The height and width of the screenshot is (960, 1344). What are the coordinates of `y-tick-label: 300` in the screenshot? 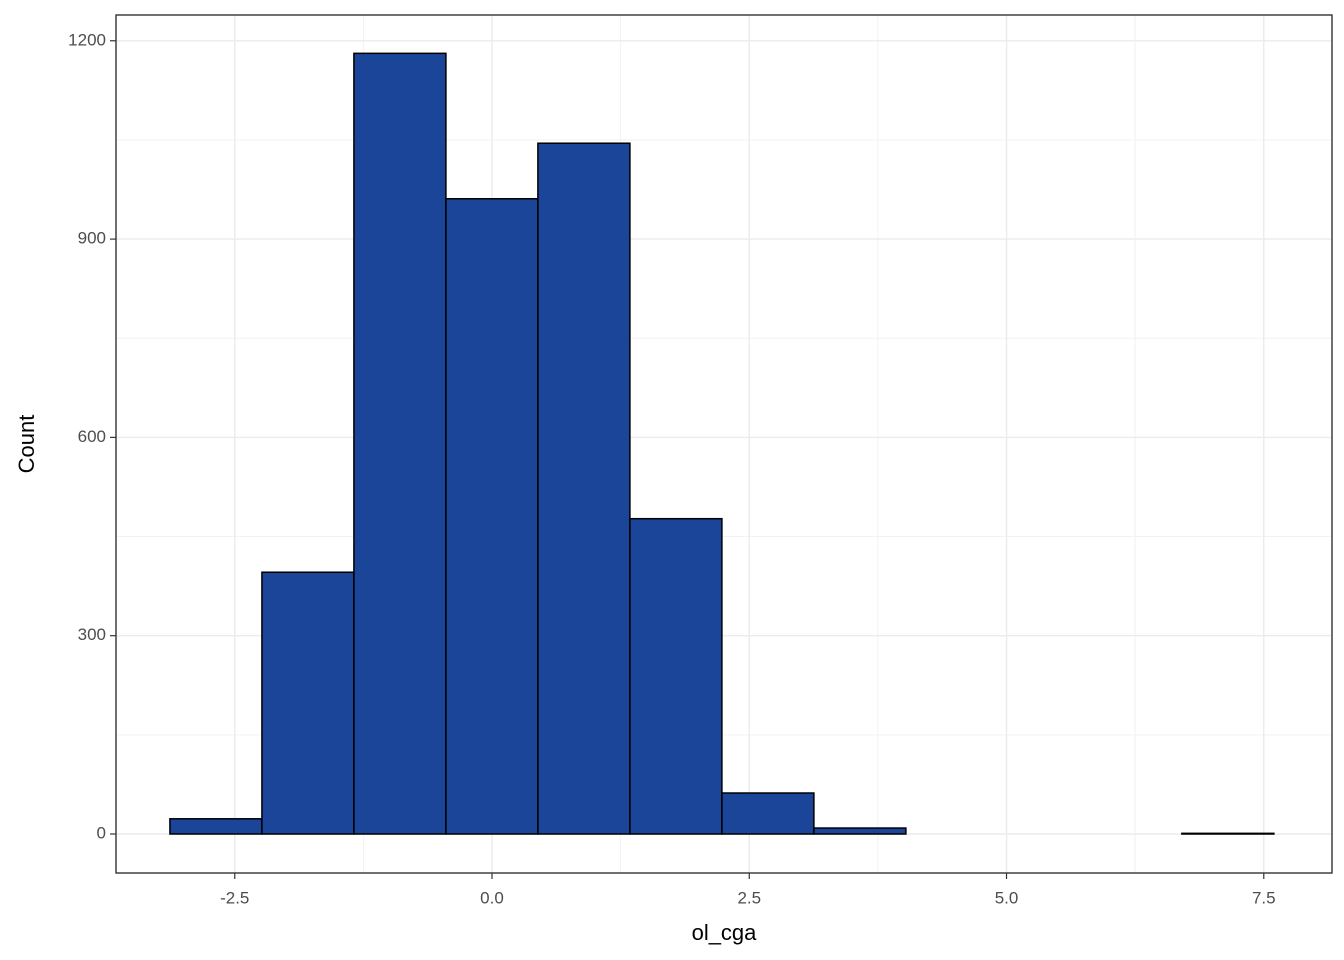 It's located at (92, 634).